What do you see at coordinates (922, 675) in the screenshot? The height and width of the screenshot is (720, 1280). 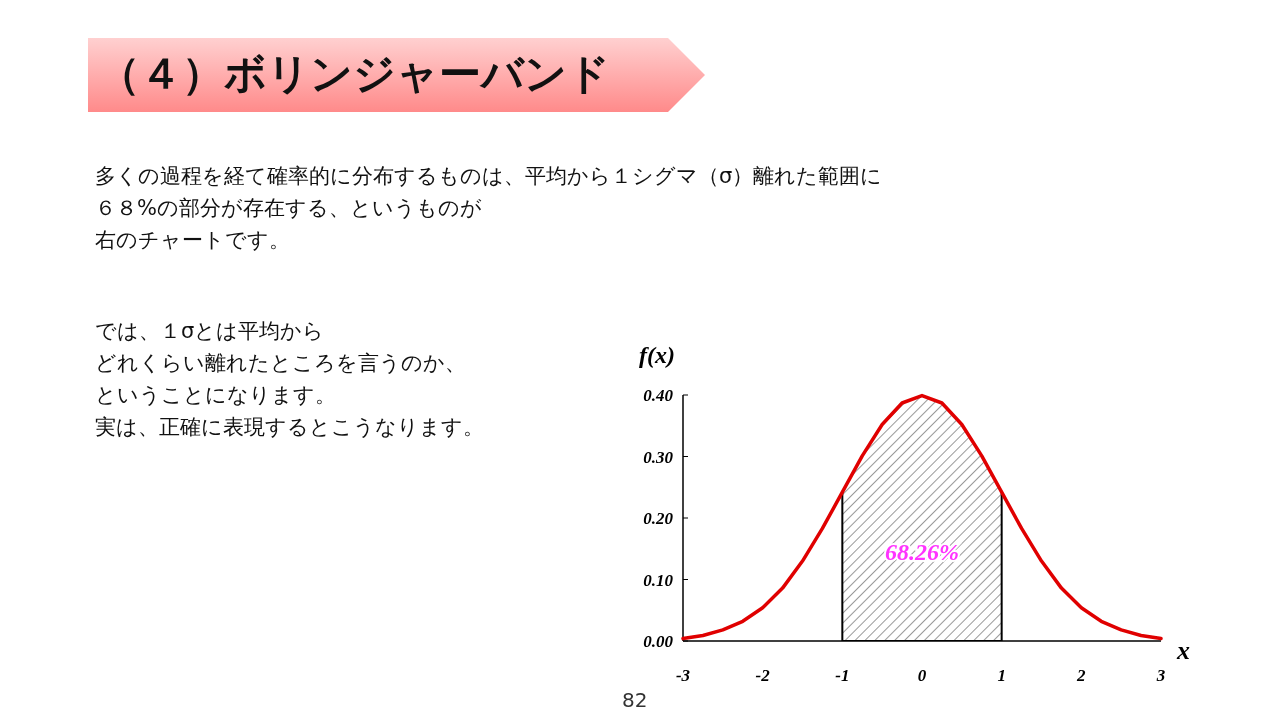 I see `x-tick-label: 0` at bounding box center [922, 675].